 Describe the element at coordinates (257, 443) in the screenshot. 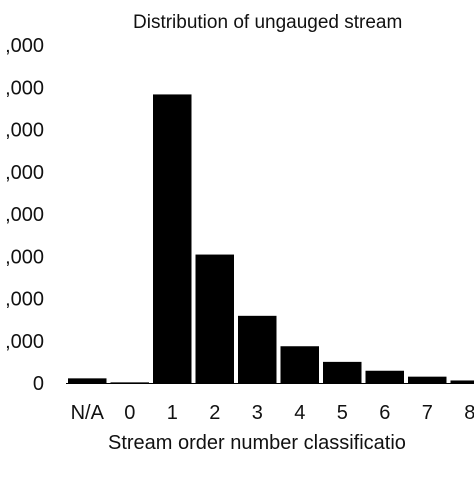

I see `x-axis-label: Stream order number classificatio` at that location.